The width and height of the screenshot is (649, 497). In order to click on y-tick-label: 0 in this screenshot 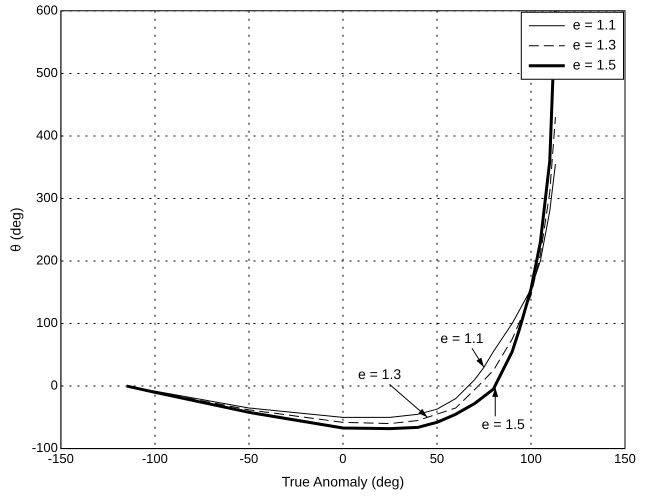, I will do `click(54, 385)`.